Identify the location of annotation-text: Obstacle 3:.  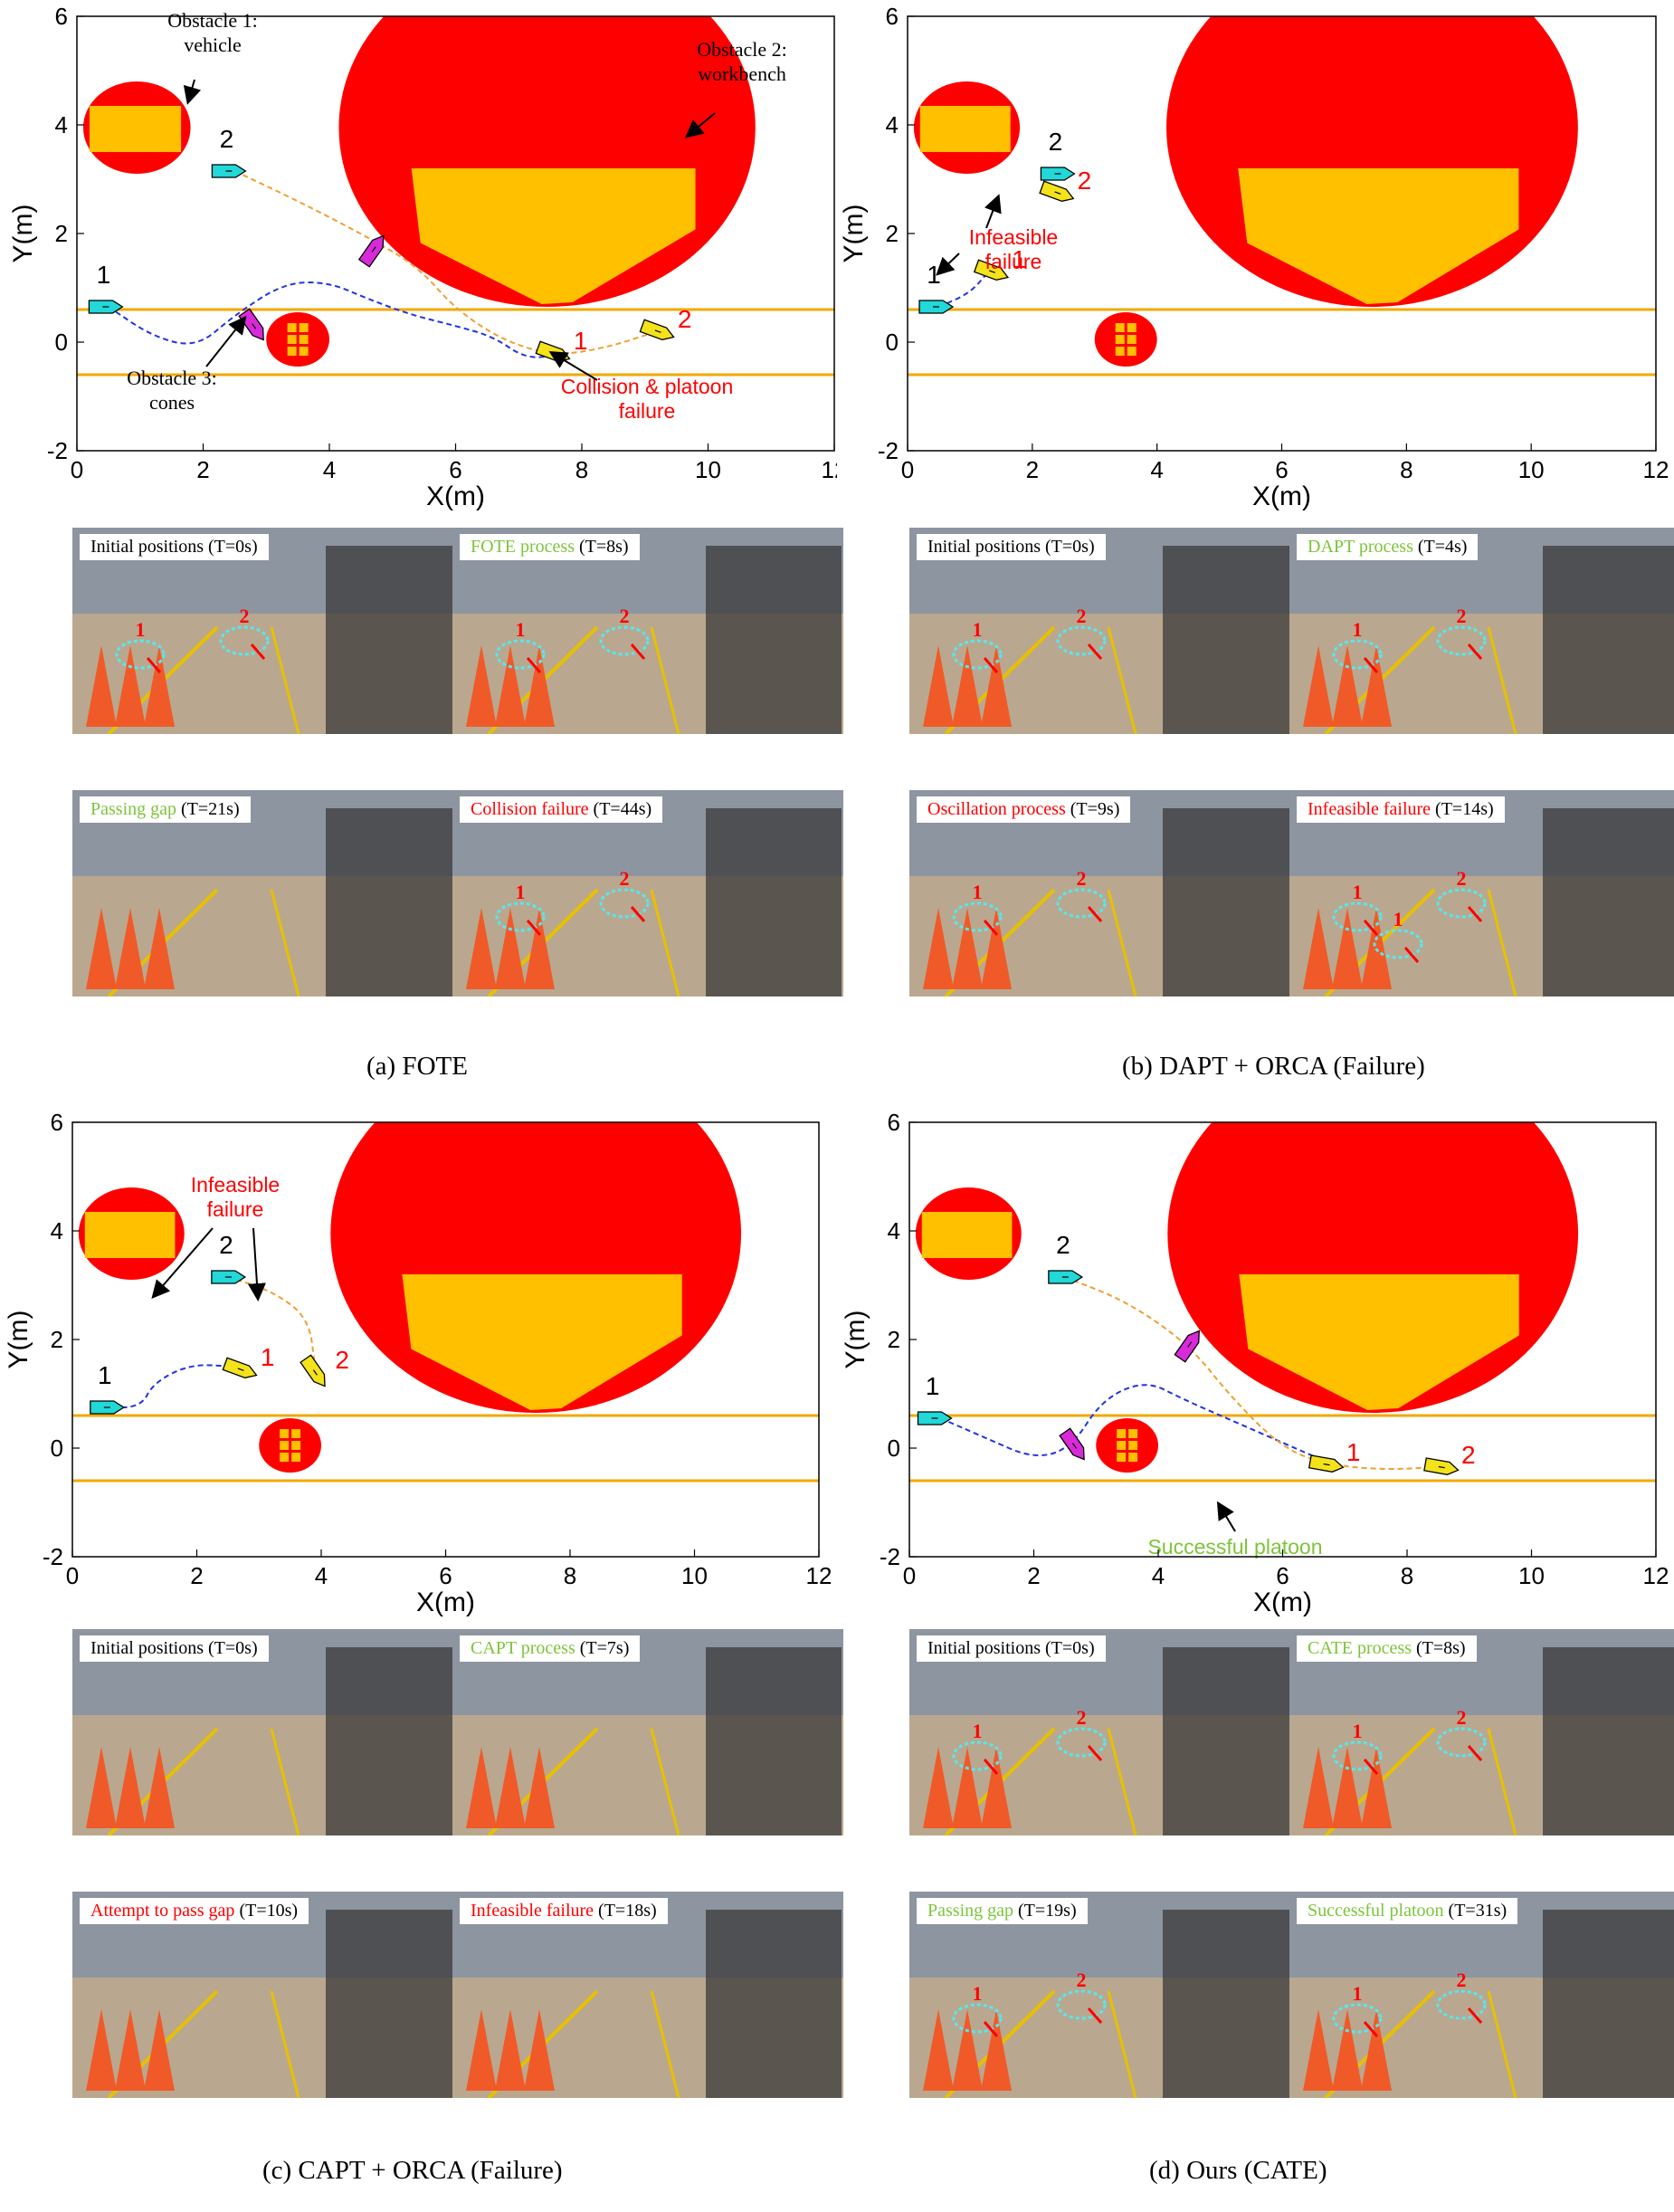
(172, 378).